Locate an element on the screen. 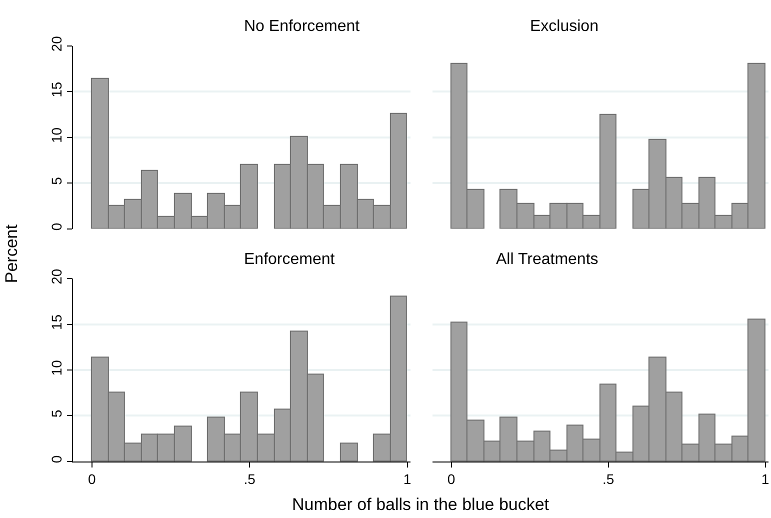 The image size is (771, 518). chart-title: Exclusion is located at coordinates (564, 26).